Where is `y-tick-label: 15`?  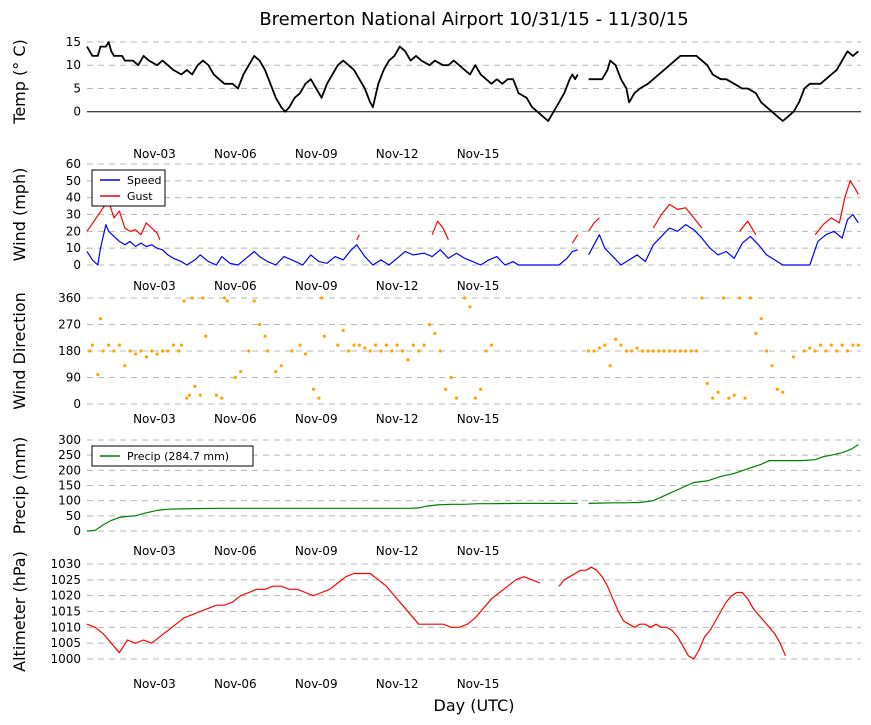
y-tick-label: 15 is located at coordinates (73, 42).